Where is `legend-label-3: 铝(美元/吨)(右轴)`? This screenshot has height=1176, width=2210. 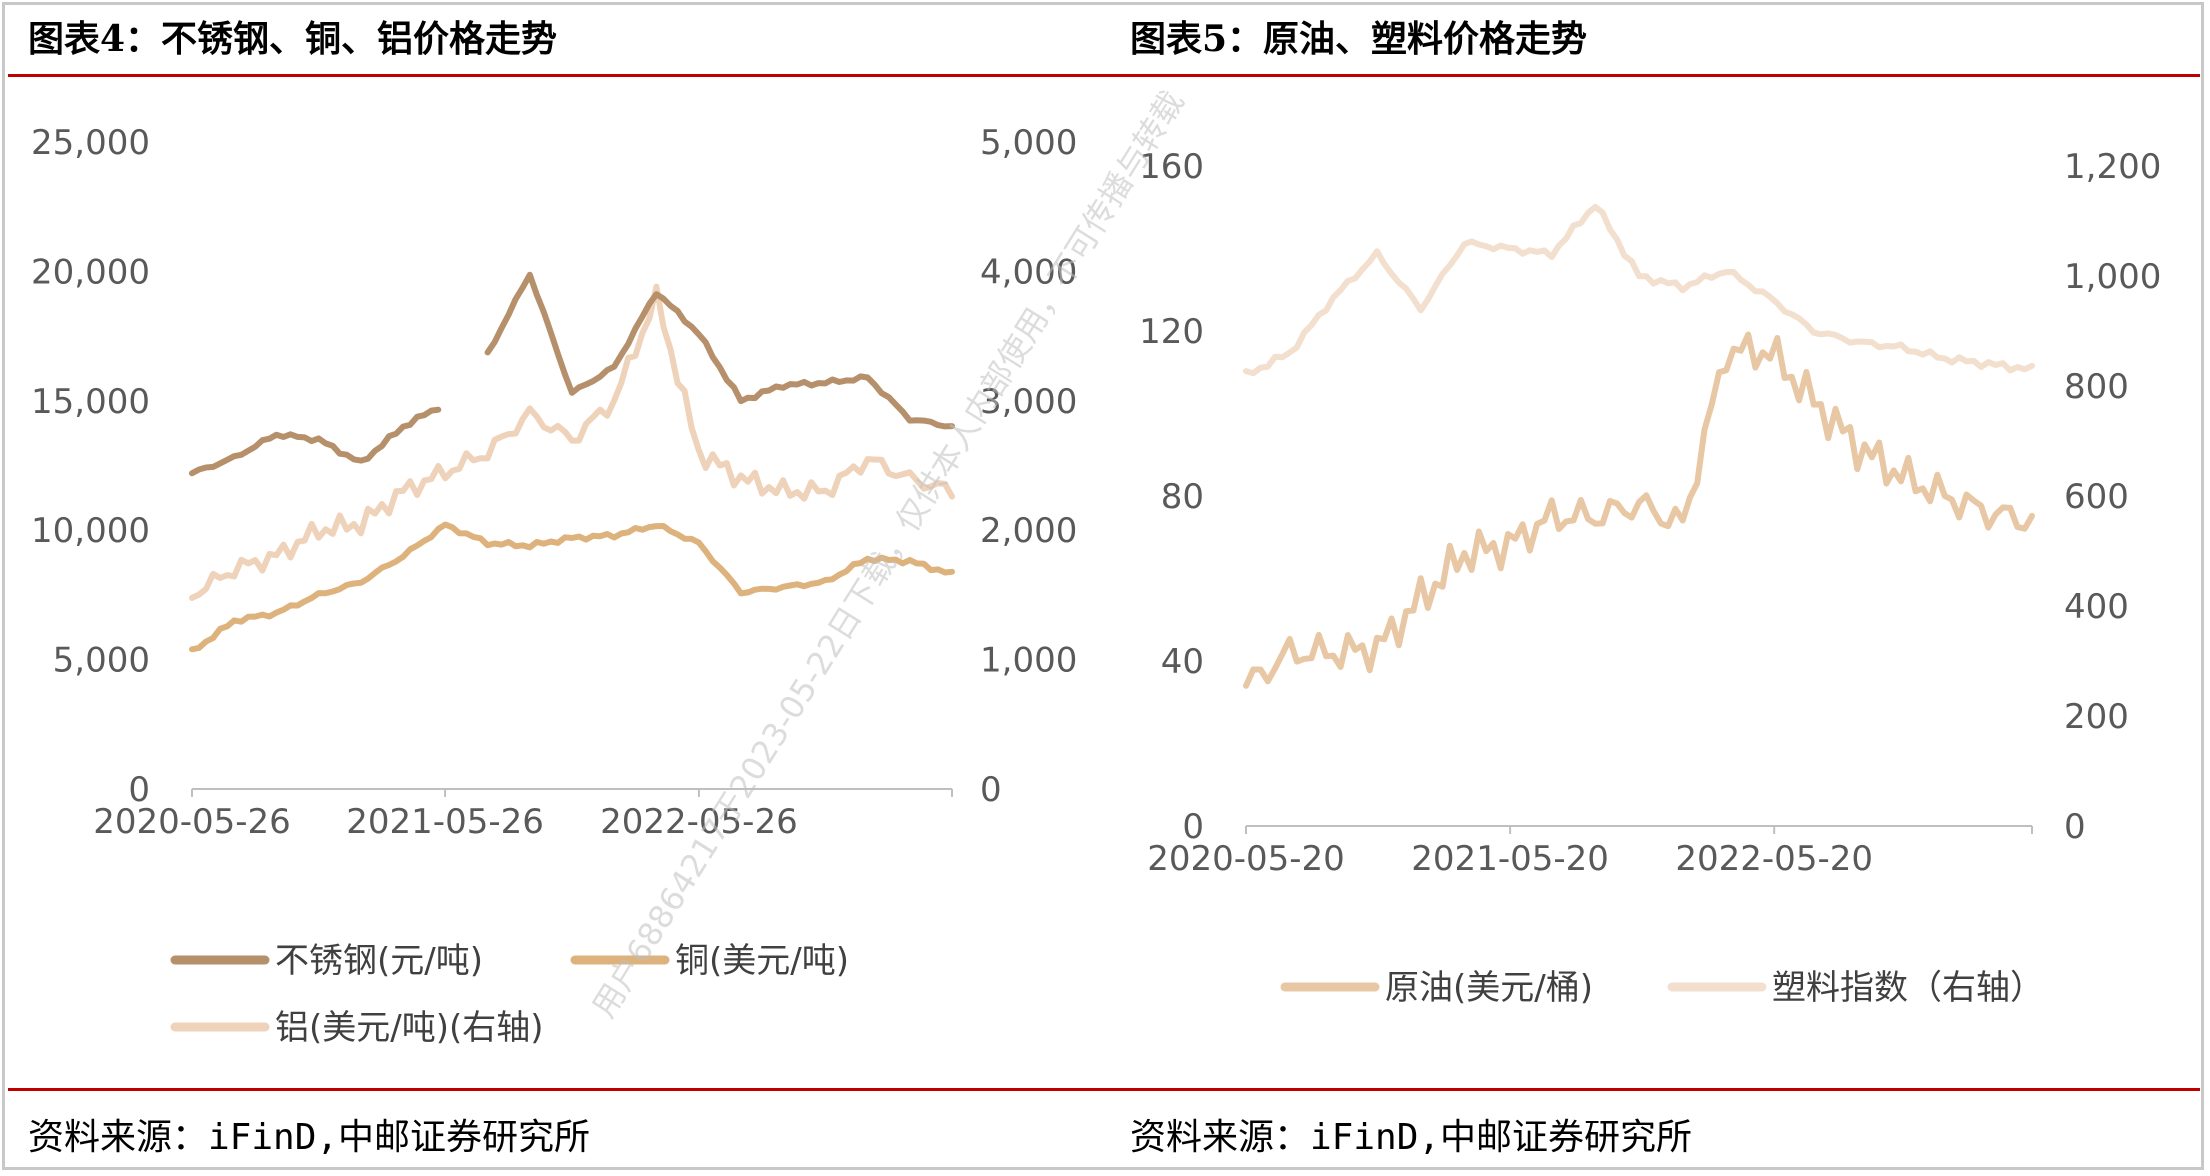 legend-label-3: 铝(美元/吨)(右轴) is located at coordinates (409, 1028).